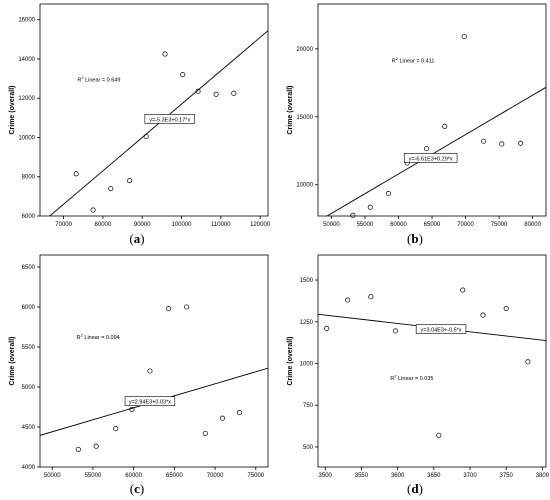  Describe the element at coordinates (307, 323) in the screenshot. I see `y-tick-label: 1250` at that location.